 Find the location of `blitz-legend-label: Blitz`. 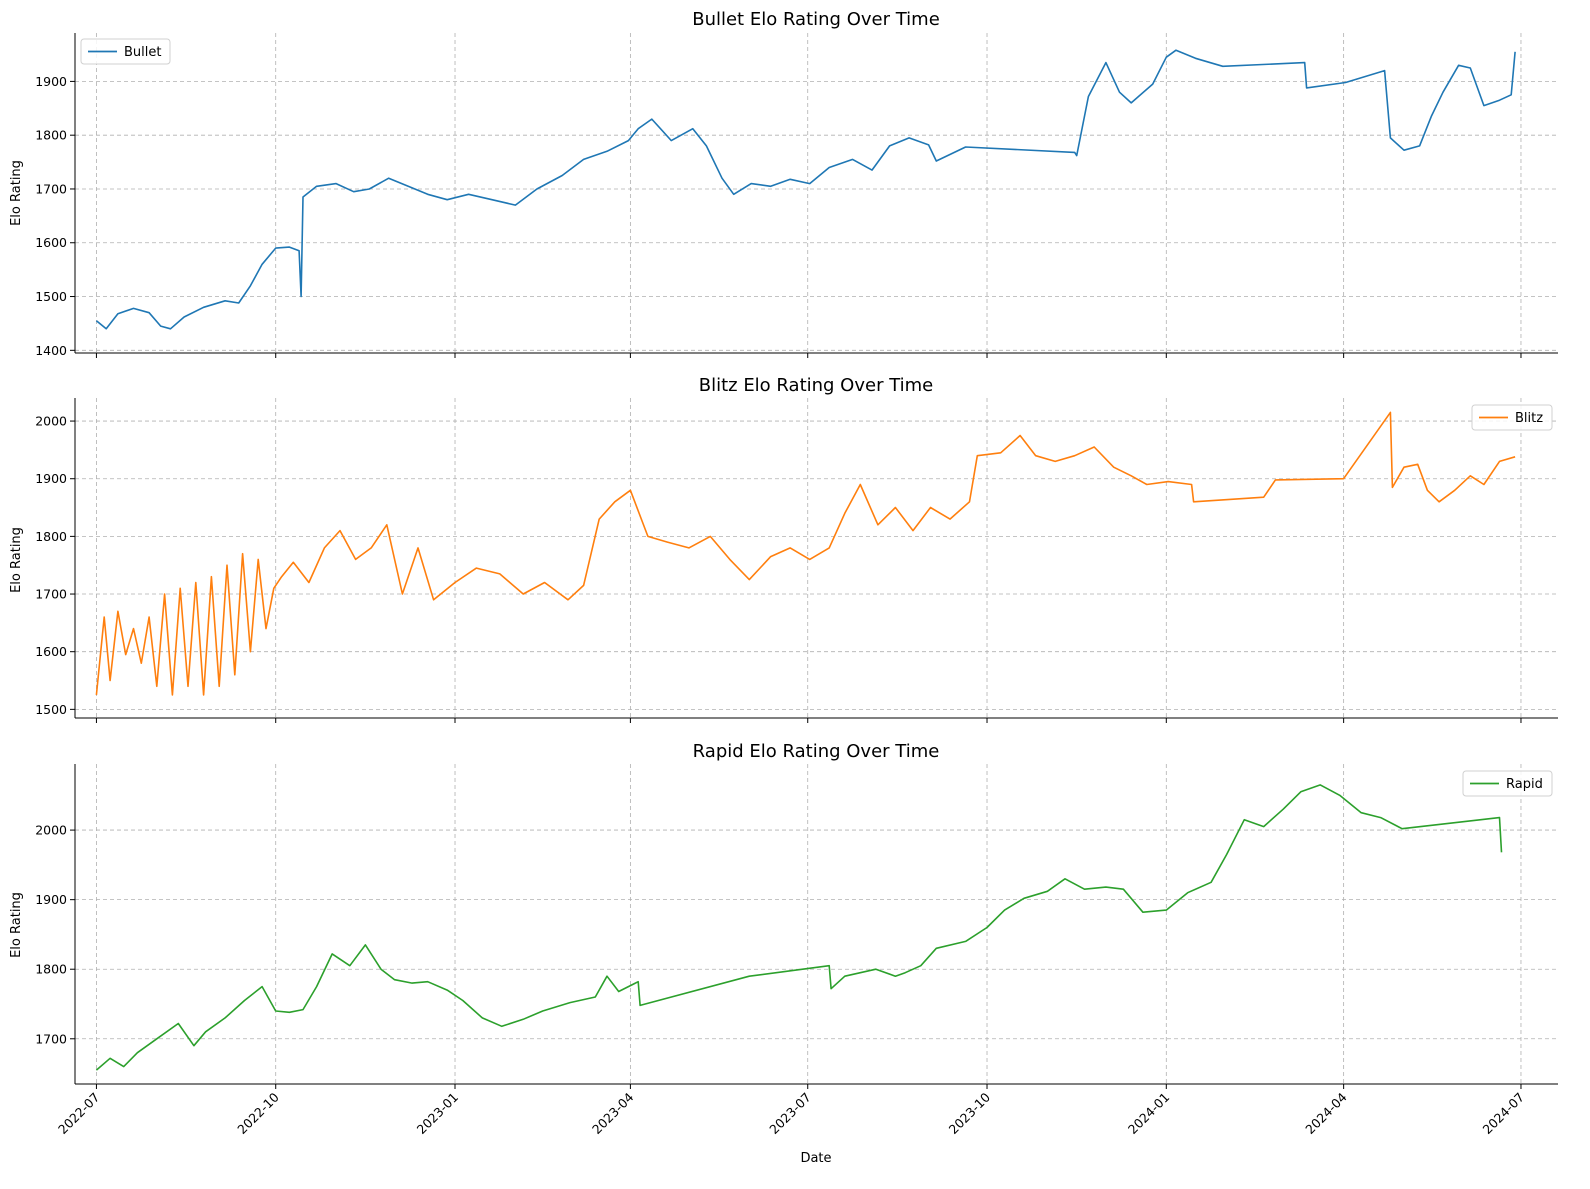

blitz-legend-label: Blitz is located at coordinates (1529, 418).